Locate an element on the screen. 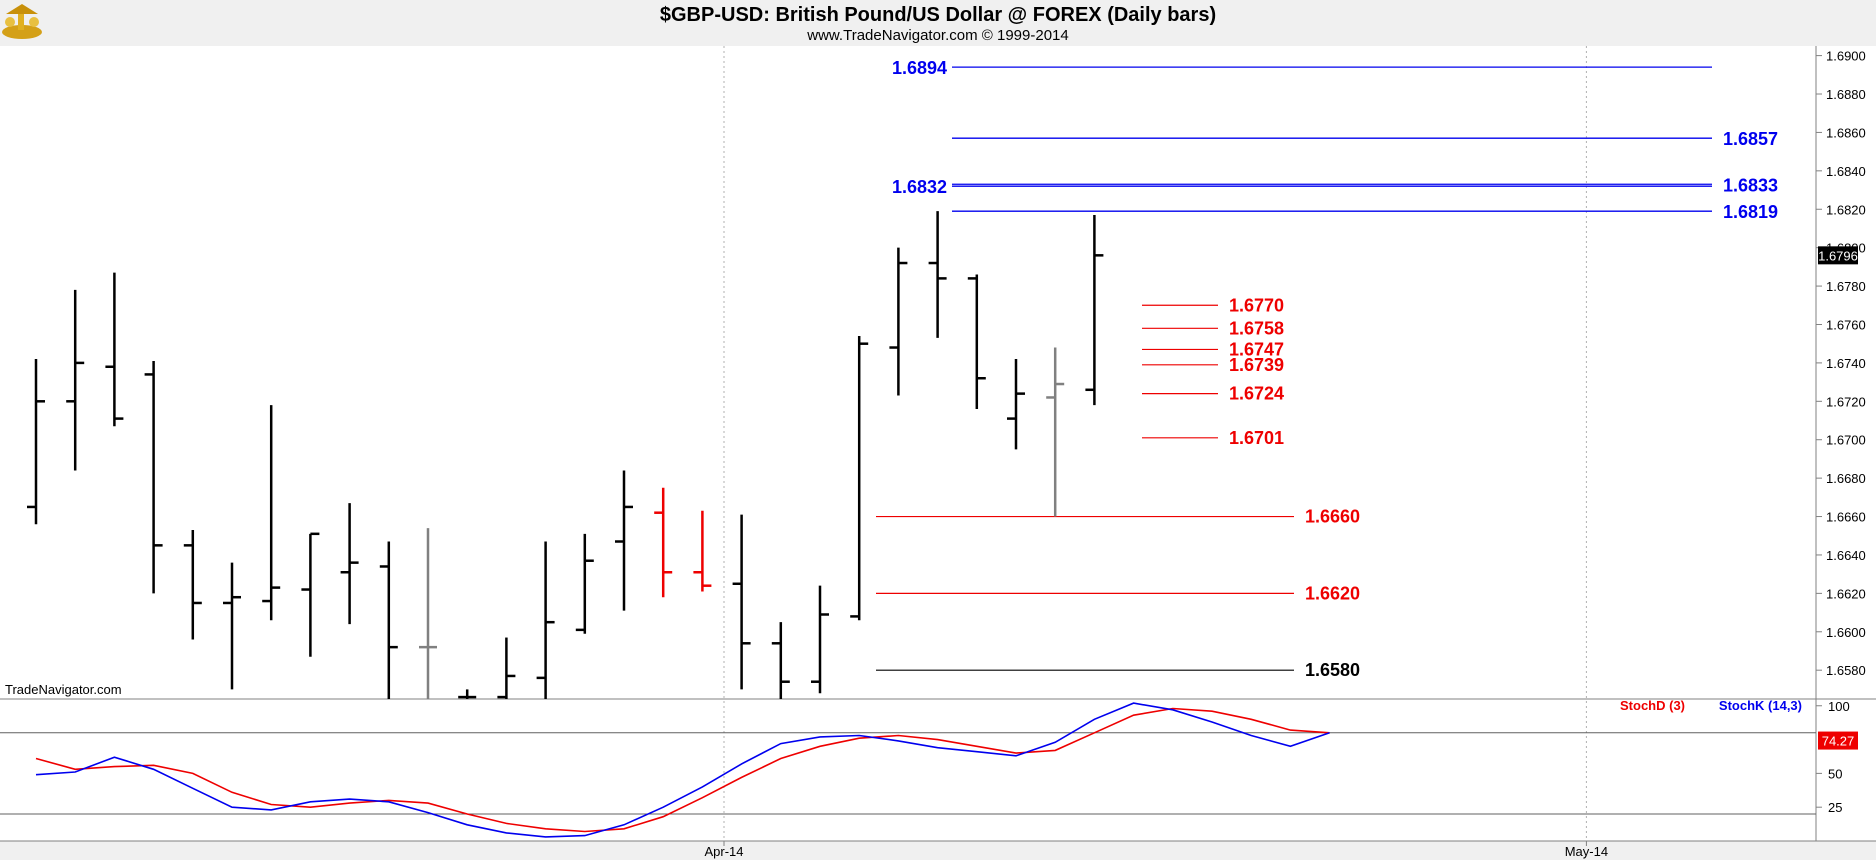 The width and height of the screenshot is (1876, 860). resistance-label: 1.6832 is located at coordinates (919, 187).